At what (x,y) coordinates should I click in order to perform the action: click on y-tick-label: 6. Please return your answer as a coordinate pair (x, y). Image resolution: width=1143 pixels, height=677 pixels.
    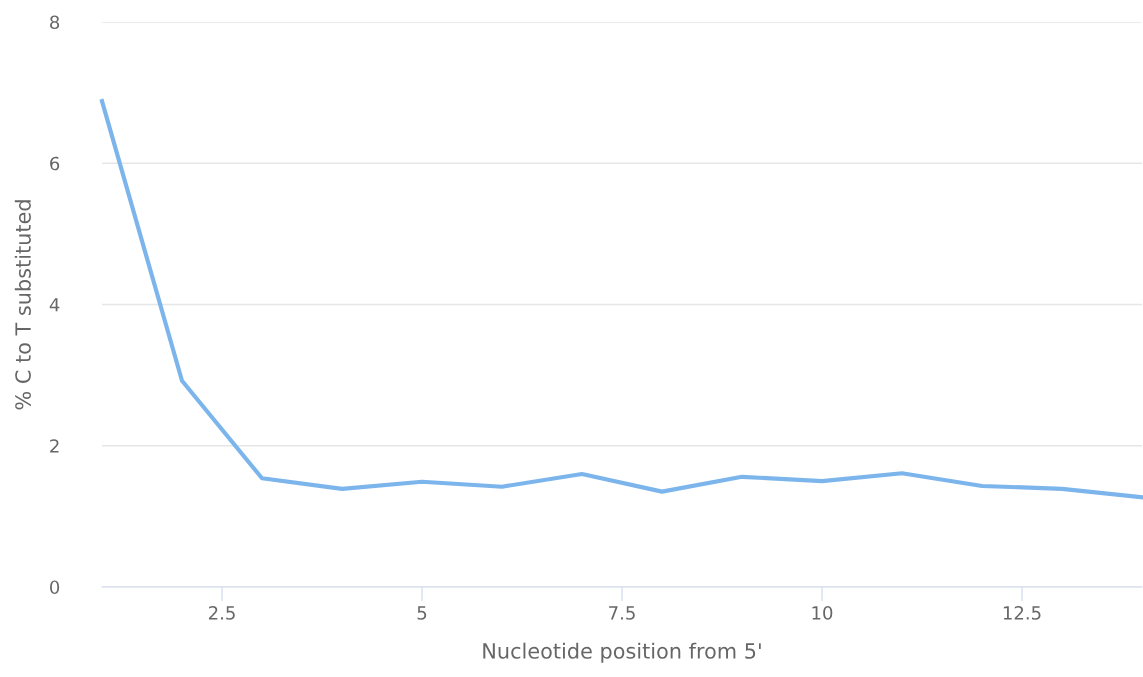
    Looking at the image, I should click on (55, 163).